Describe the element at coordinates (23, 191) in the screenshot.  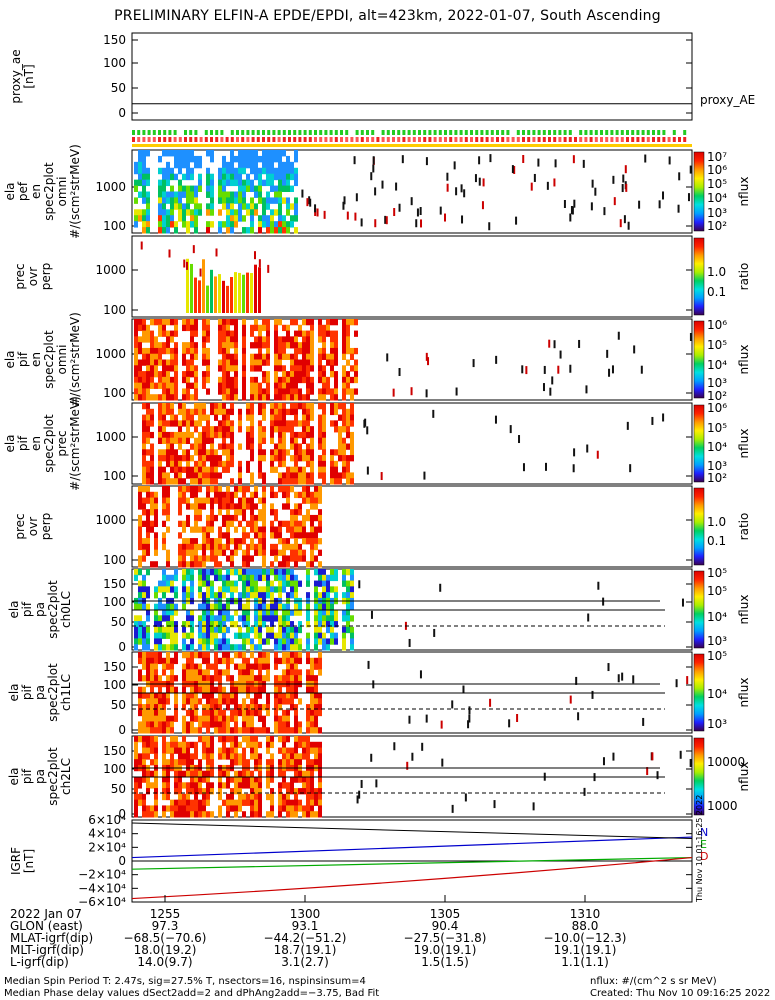
I see `ylabel-line: pef` at that location.